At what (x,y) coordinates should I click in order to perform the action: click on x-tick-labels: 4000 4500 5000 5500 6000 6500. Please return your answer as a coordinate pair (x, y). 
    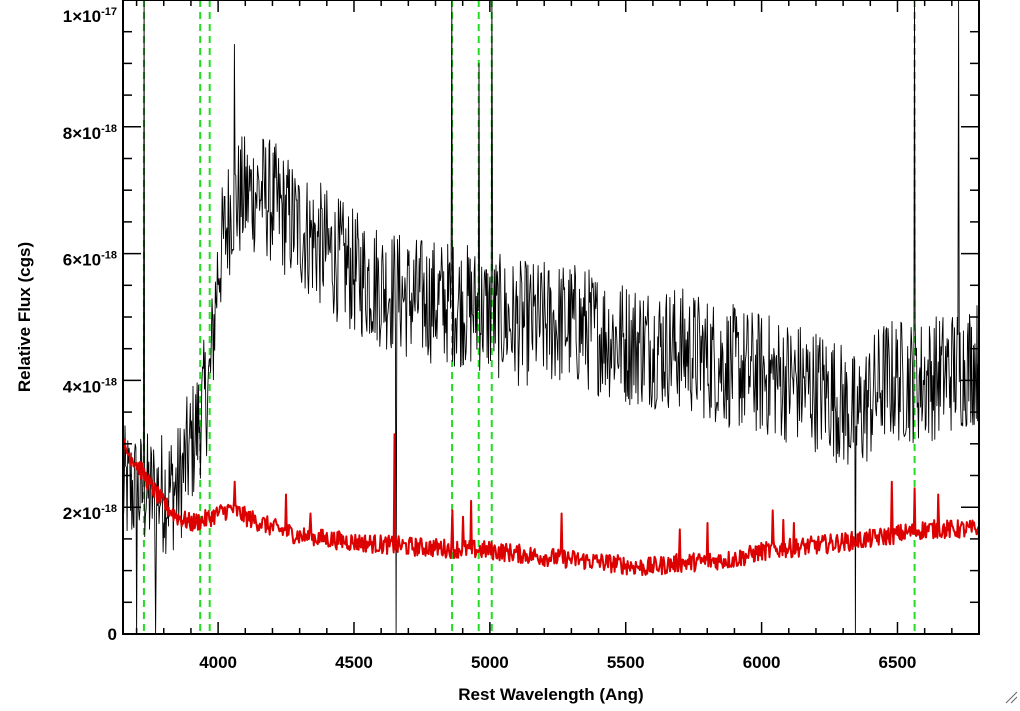
    Looking at the image, I should click on (557, 662).